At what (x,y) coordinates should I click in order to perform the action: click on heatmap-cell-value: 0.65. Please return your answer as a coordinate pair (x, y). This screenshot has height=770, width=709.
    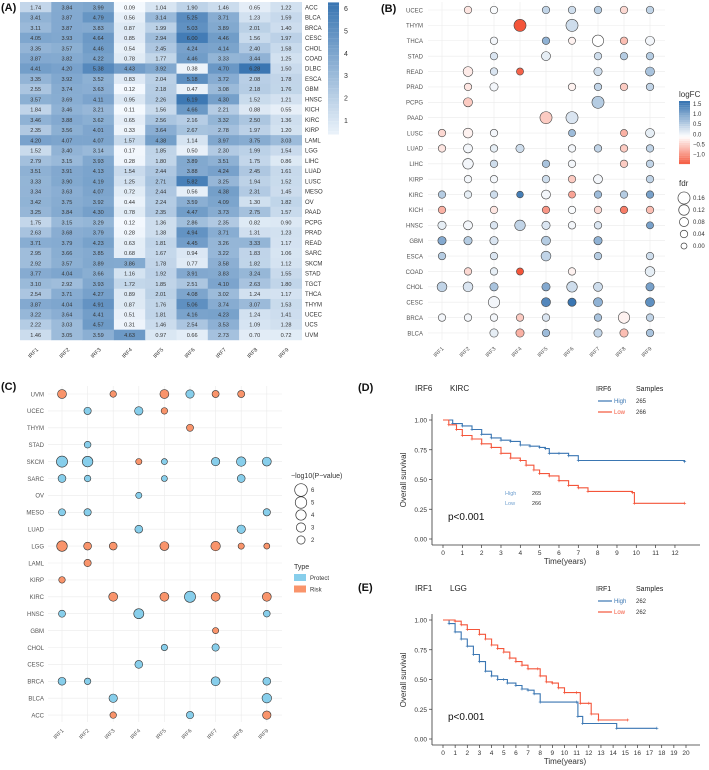
    Looking at the image, I should click on (129, 121).